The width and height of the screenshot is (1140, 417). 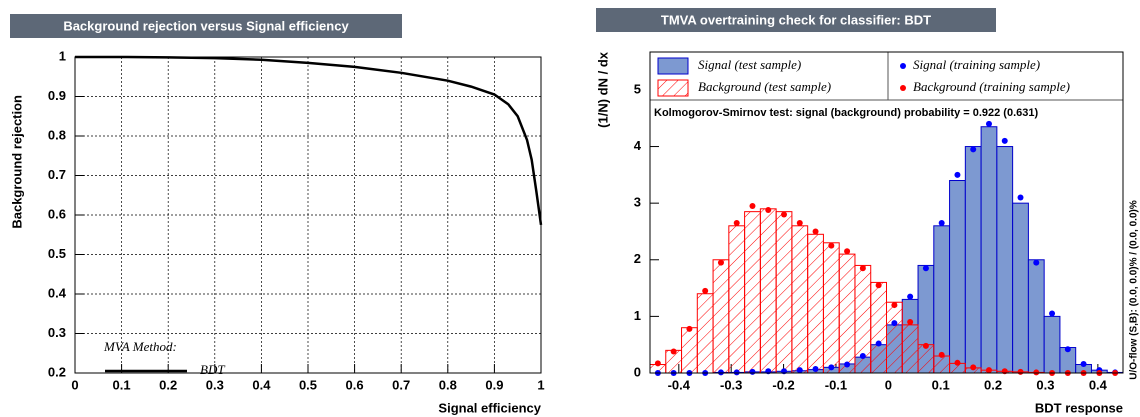 What do you see at coordinates (308, 384) in the screenshot?
I see `x-tick-label: 0.5` at bounding box center [308, 384].